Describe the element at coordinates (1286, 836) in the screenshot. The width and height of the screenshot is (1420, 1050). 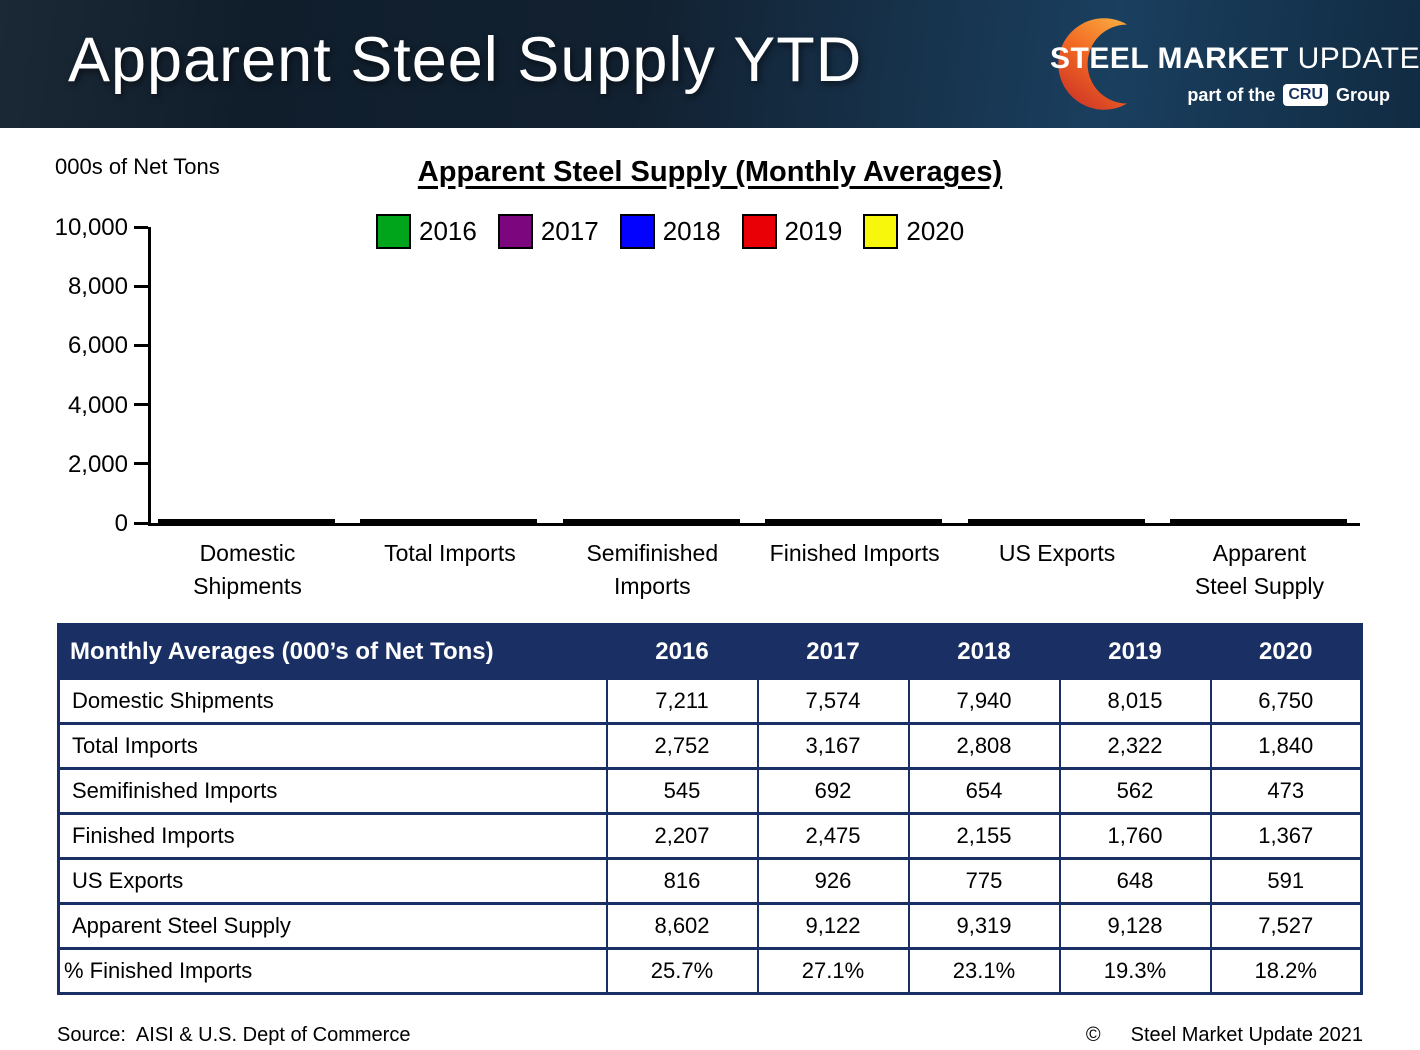
I see `row-value: 1,367` at that location.